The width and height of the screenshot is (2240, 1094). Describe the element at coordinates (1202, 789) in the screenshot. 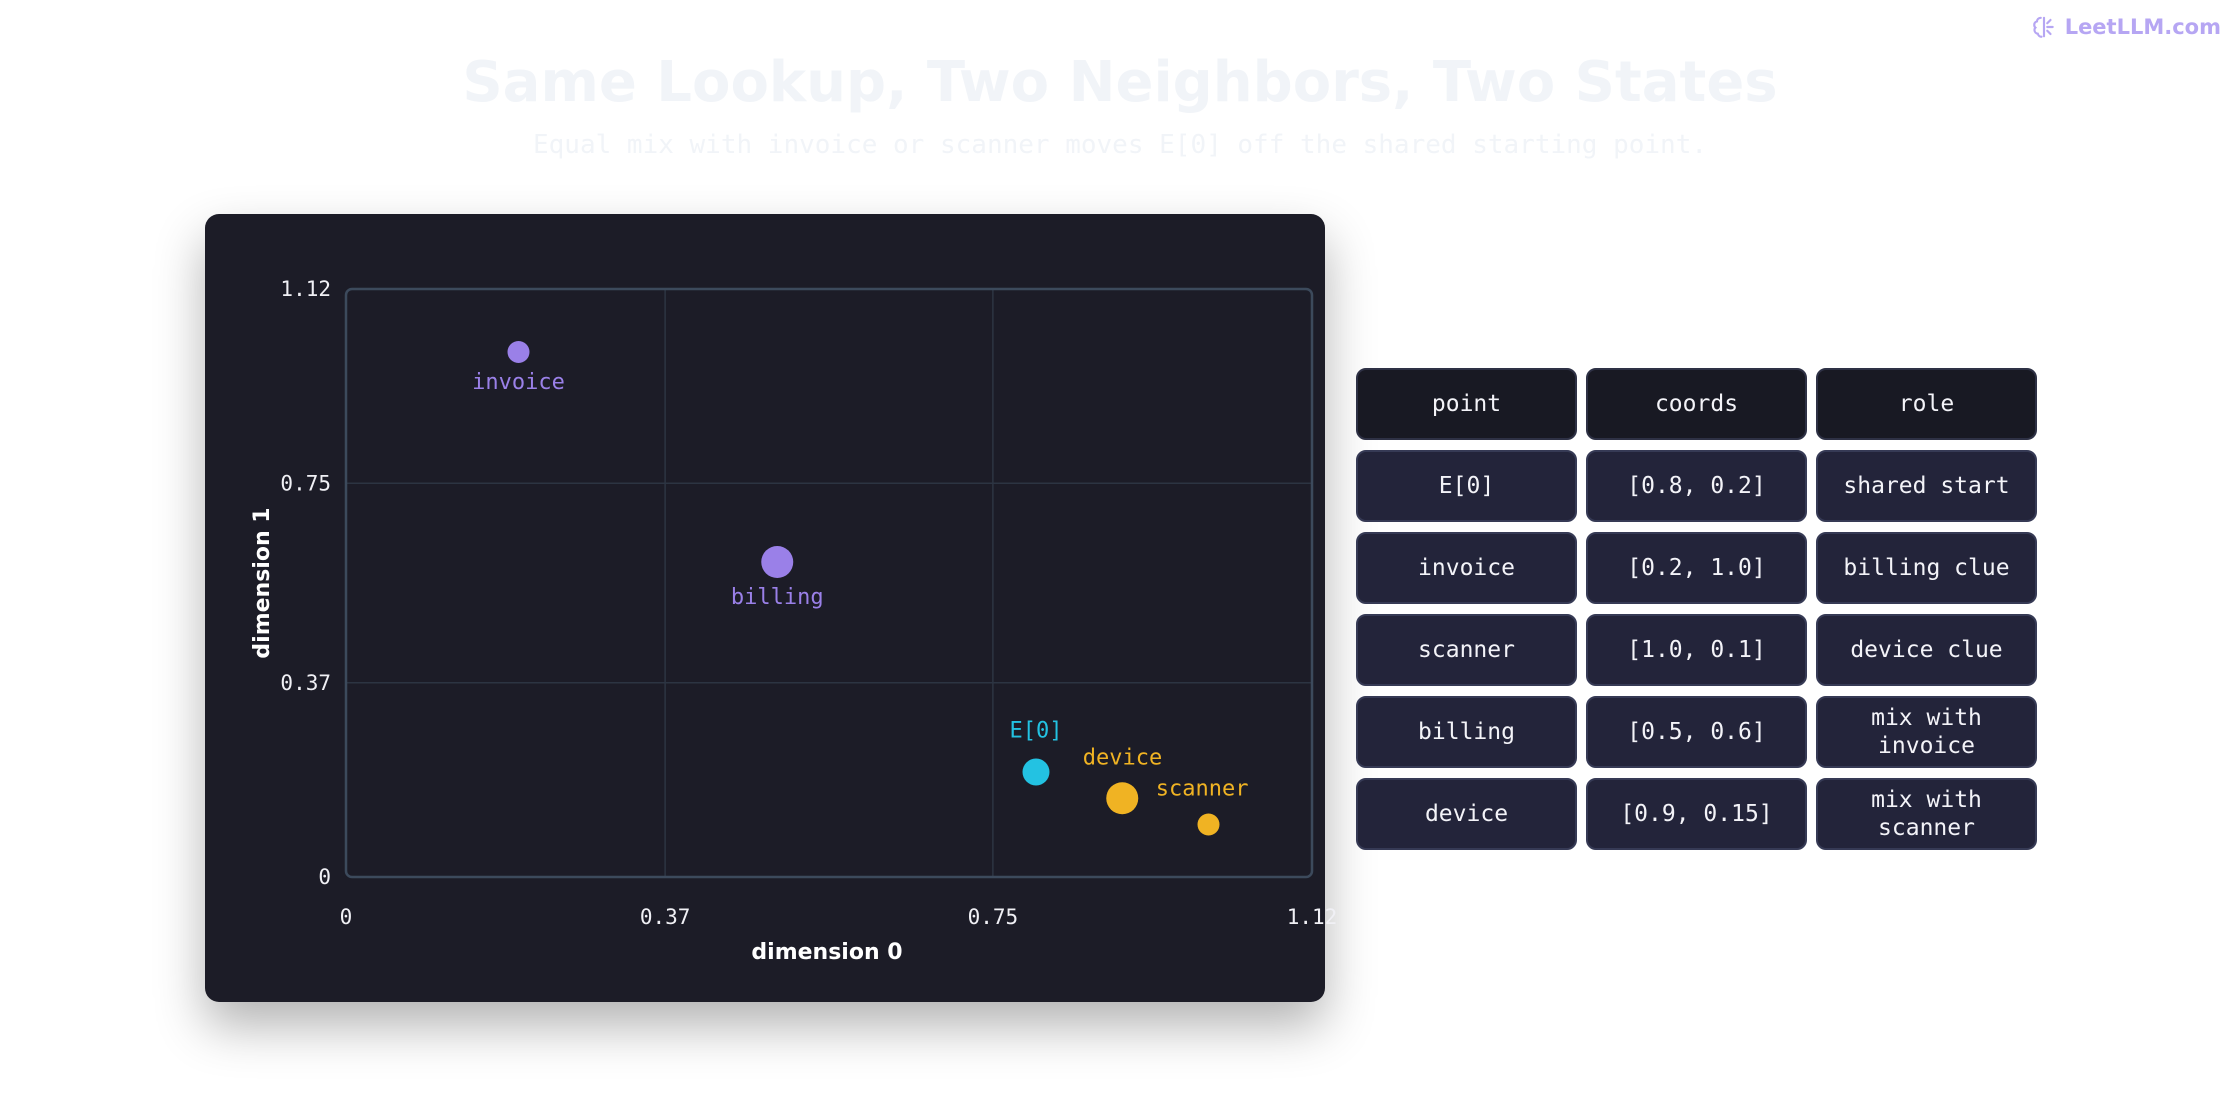

I see `point-label: scanner` at that location.